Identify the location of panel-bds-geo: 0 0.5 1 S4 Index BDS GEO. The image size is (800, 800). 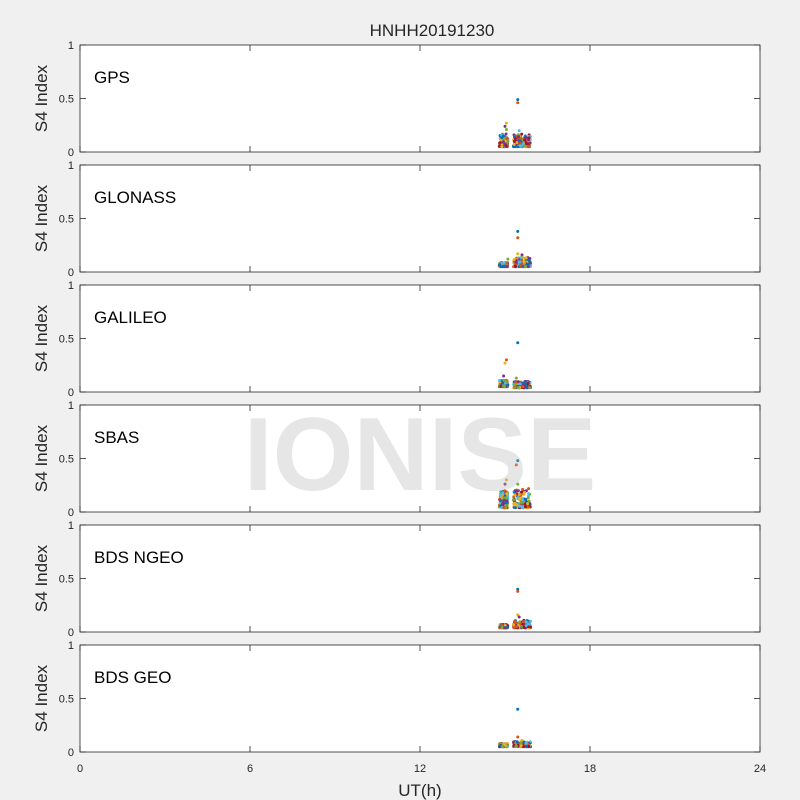
(396, 699).